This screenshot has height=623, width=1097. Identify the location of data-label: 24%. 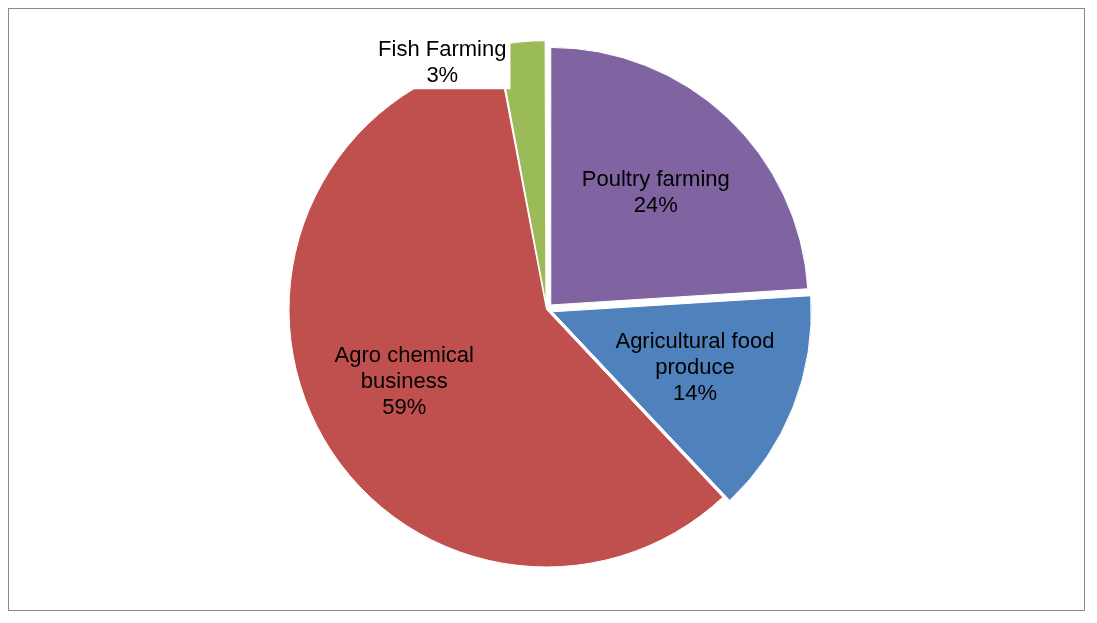
(655, 205).